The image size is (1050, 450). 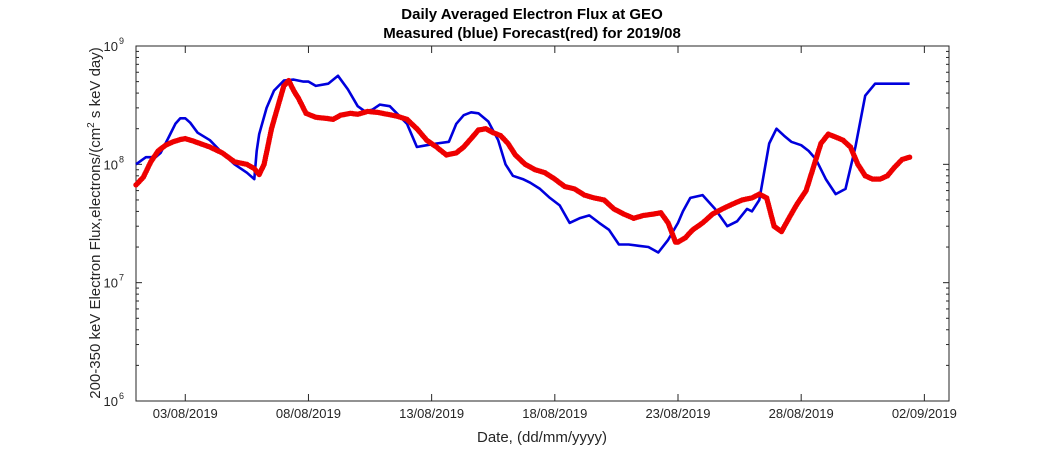 I want to click on x-axis-label: Date, (dd/mm/yyyy), so click(x=542, y=437).